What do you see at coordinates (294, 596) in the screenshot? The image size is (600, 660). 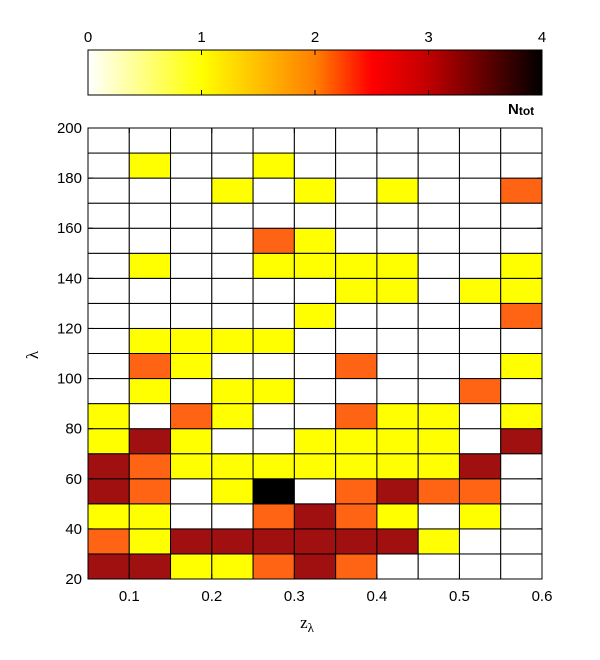 I see `x-tick-label: 0.3` at bounding box center [294, 596].